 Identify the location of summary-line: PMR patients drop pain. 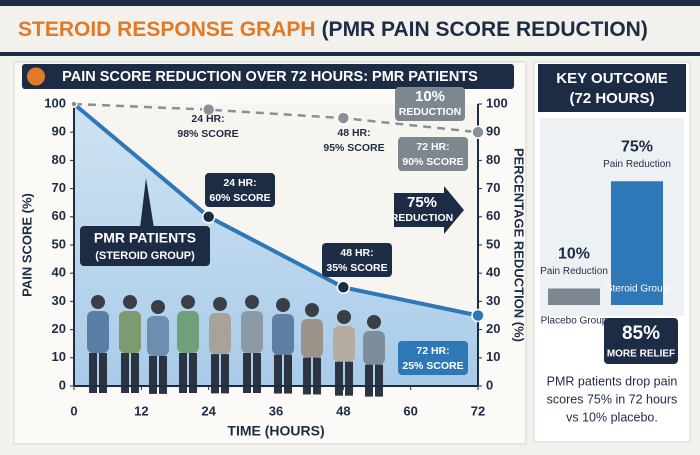
(612, 381).